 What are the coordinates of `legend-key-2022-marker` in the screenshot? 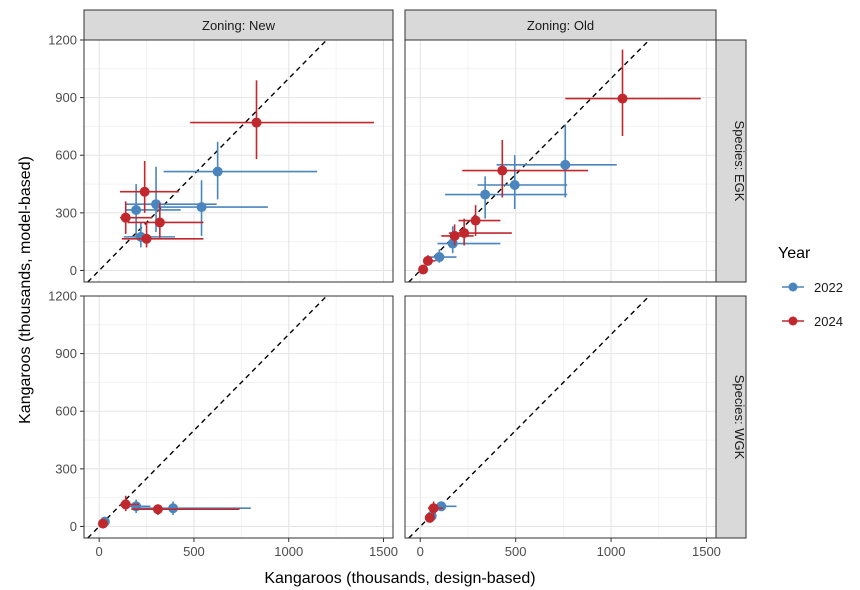 It's located at (793, 287).